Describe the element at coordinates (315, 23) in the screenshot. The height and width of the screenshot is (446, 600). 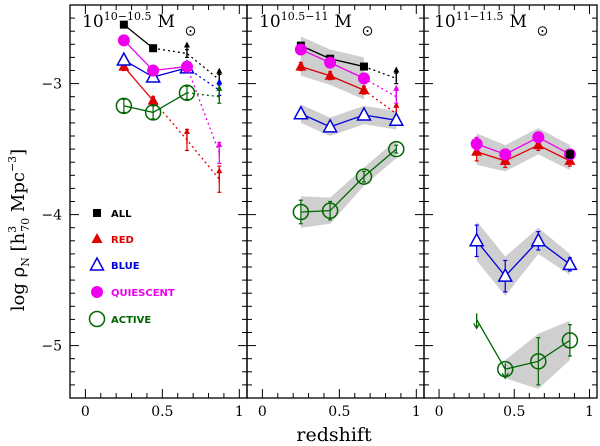
I see `panel-titles: 1010−10.5 M 1010.5−11 M 1011−11.5 M` at that location.